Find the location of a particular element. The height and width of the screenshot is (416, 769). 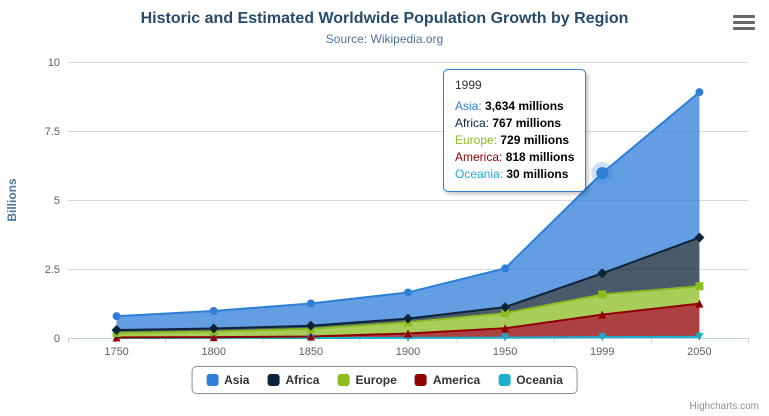

svg-text: Billions is located at coordinates (12, 200).